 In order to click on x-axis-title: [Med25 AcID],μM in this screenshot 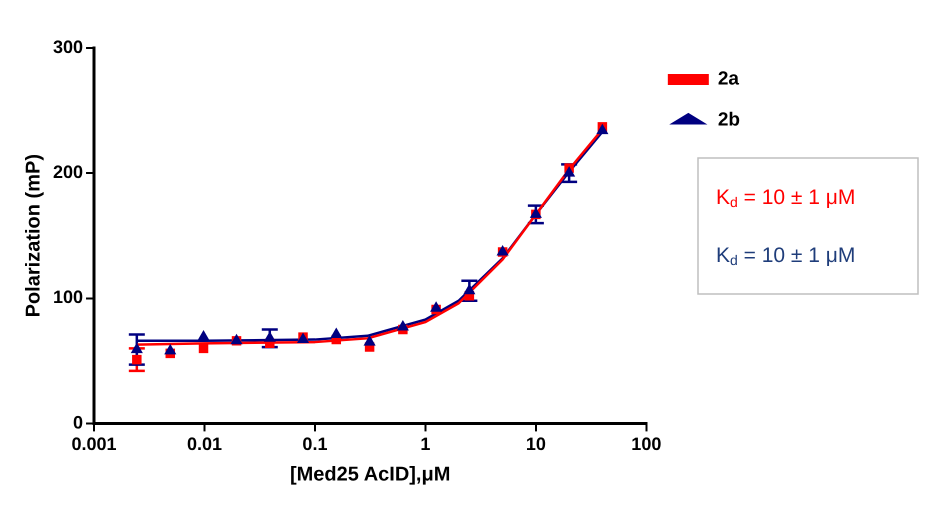, I will do `click(370, 475)`.